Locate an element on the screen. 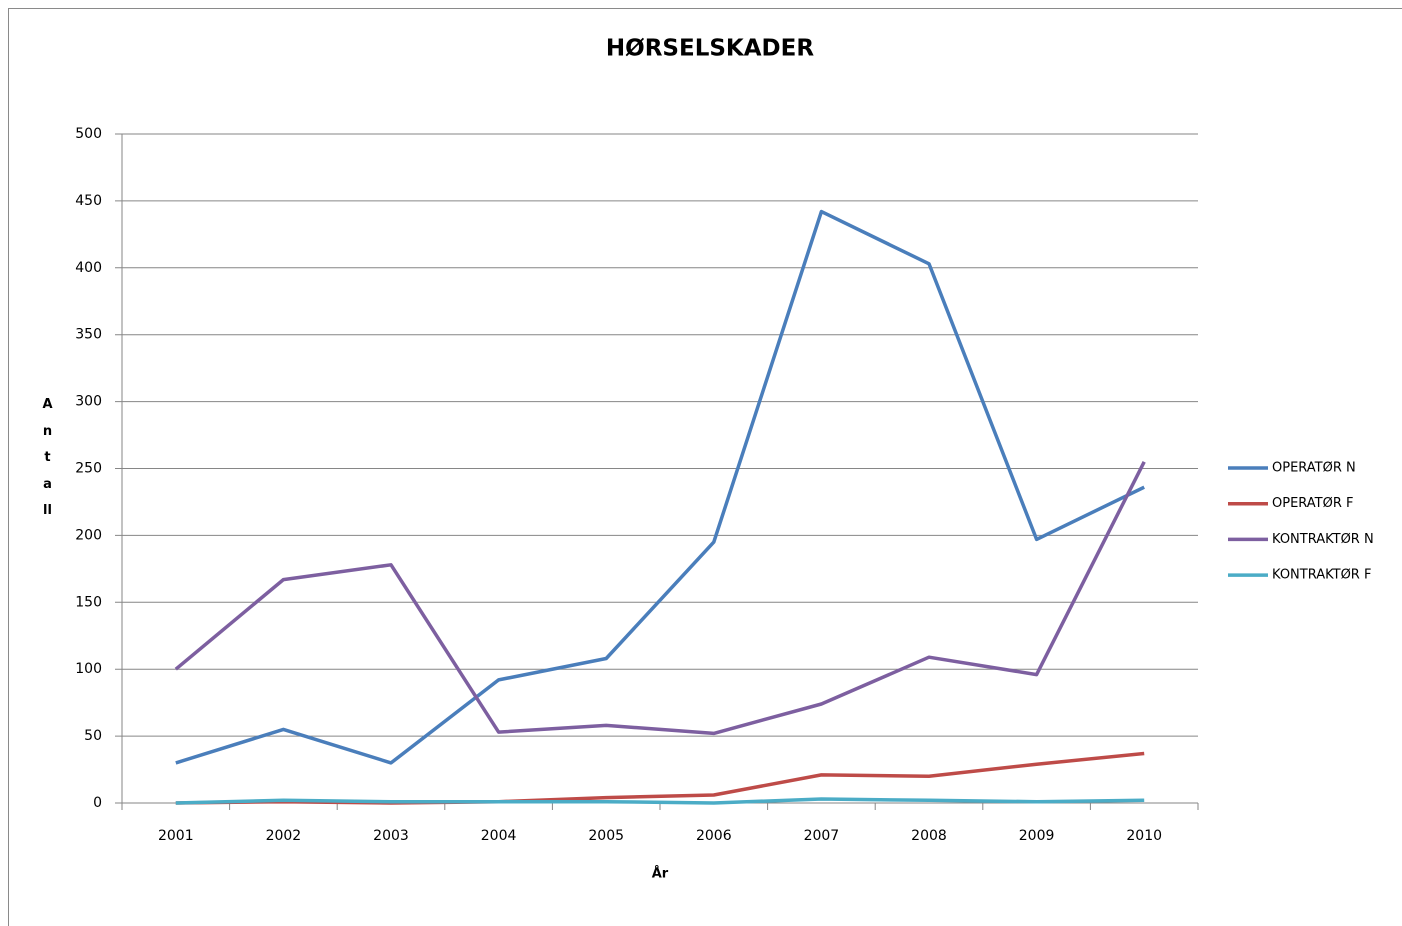  y-tick-label: 500 is located at coordinates (88, 134).